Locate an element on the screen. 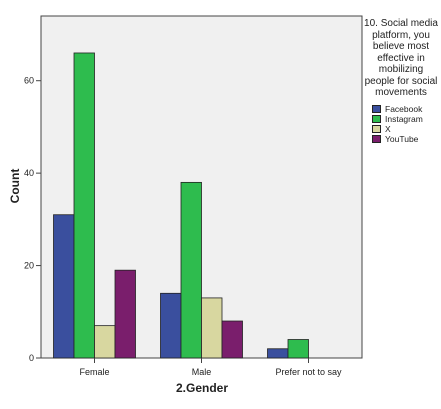  legend-label: YouTube is located at coordinates (402, 138).